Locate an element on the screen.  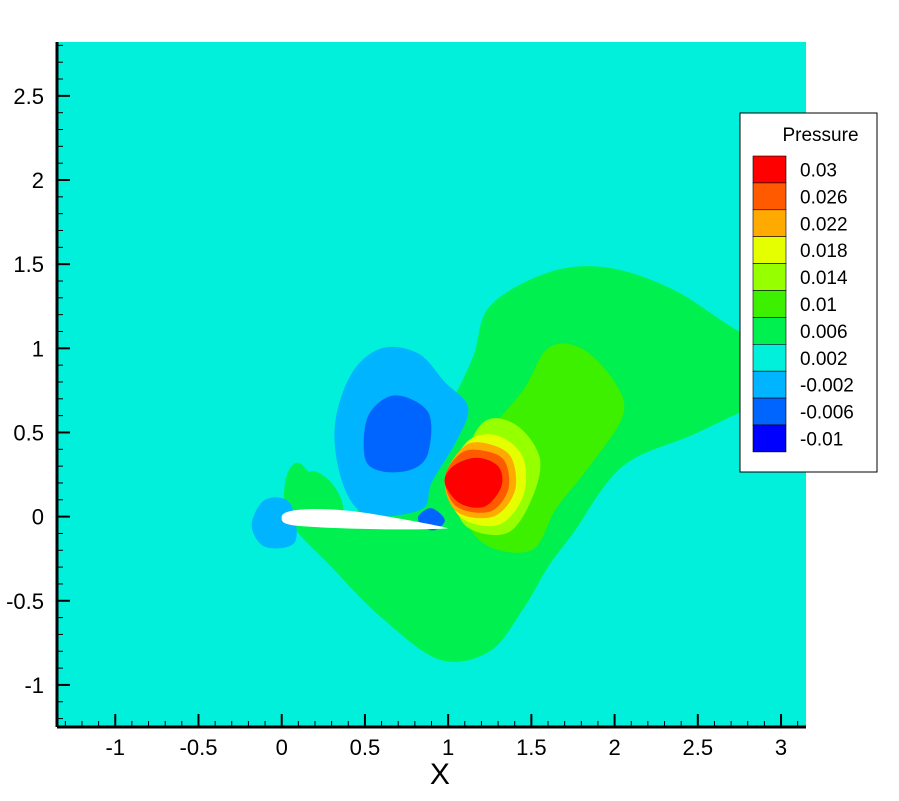
y-tick-label: -0.5 is located at coordinates (25, 601).